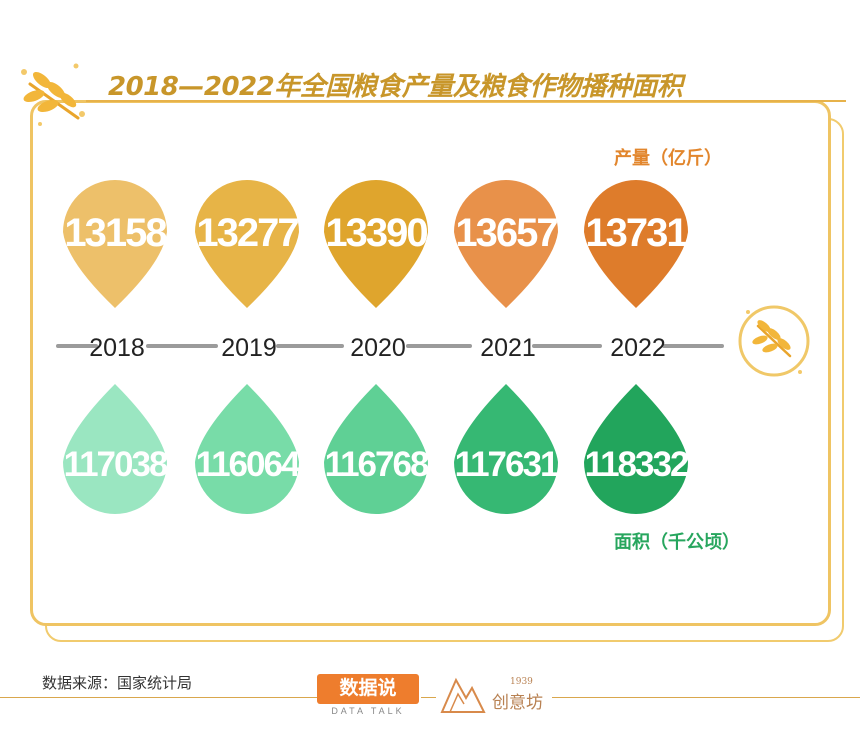 The height and width of the screenshot is (736, 860). What do you see at coordinates (638, 348) in the screenshot?
I see `year-label: 2022` at bounding box center [638, 348].